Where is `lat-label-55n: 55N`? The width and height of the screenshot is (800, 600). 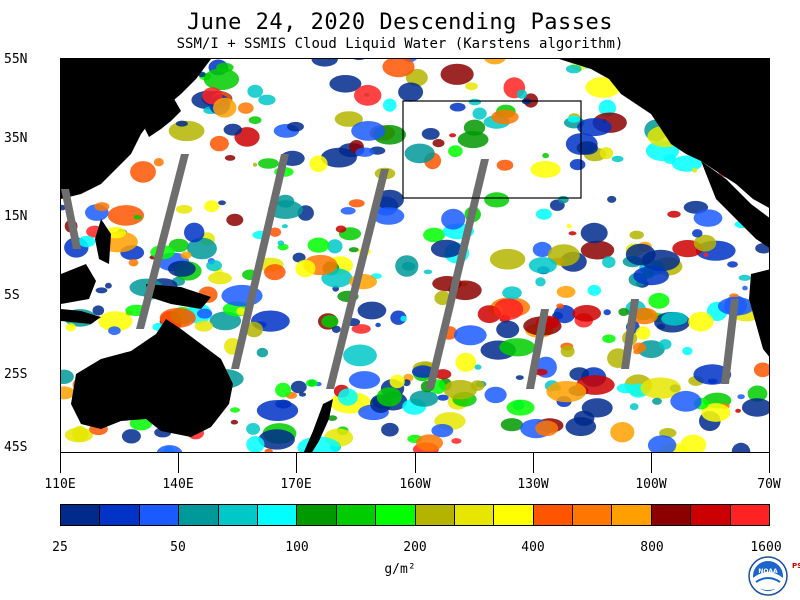 lat-label-55n: 55N is located at coordinates (16, 59).